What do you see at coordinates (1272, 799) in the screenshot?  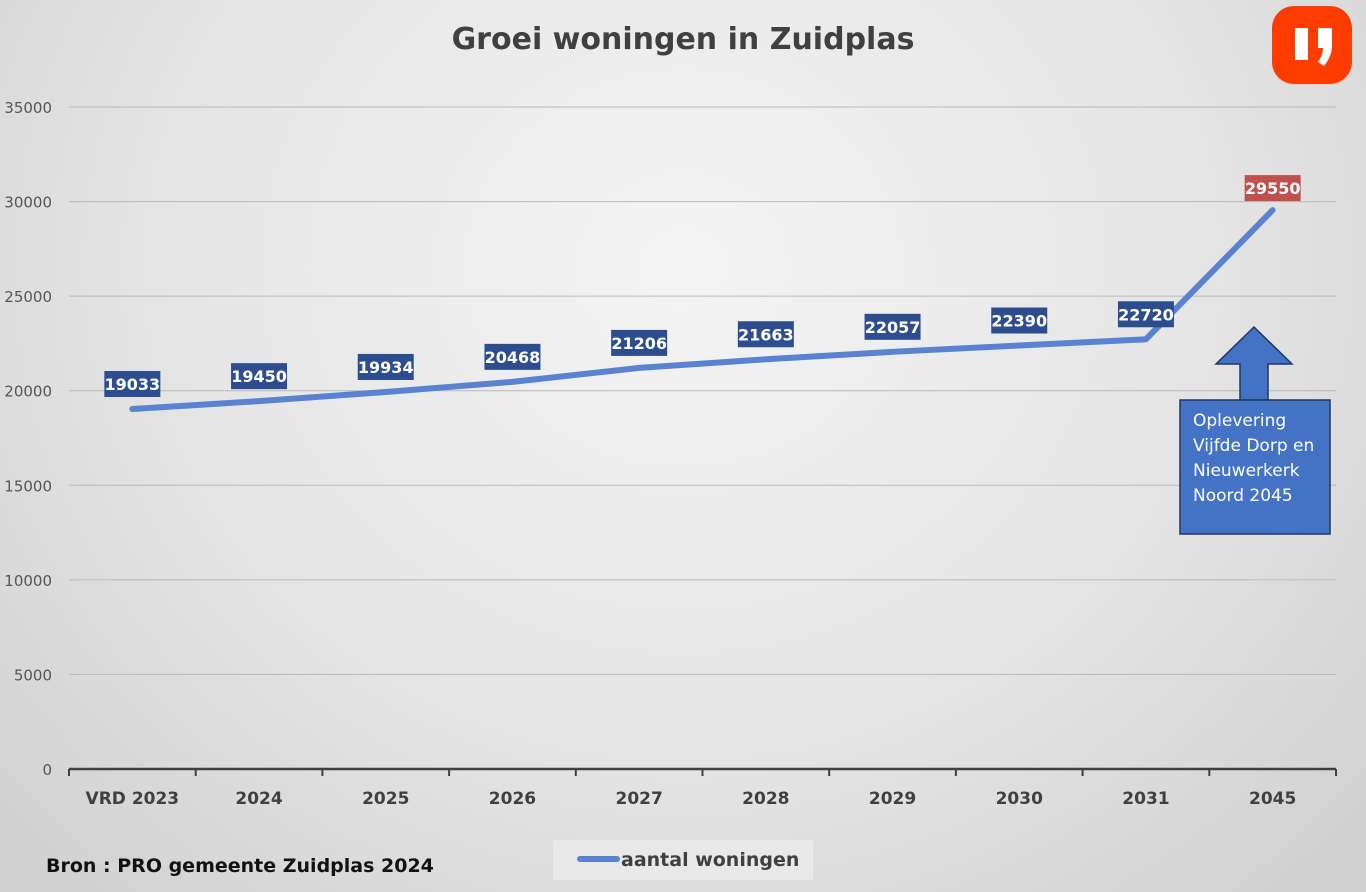 I see `x-tick-label: 2045` at bounding box center [1272, 799].